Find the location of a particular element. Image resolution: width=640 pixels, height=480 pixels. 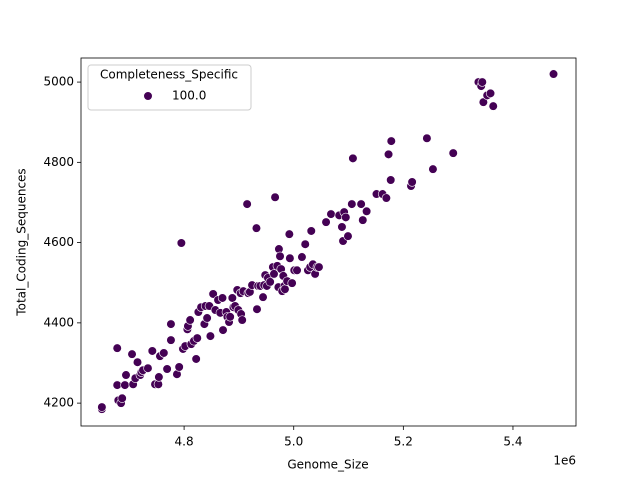

x-axis-label: Genome_Size is located at coordinates (327, 465).